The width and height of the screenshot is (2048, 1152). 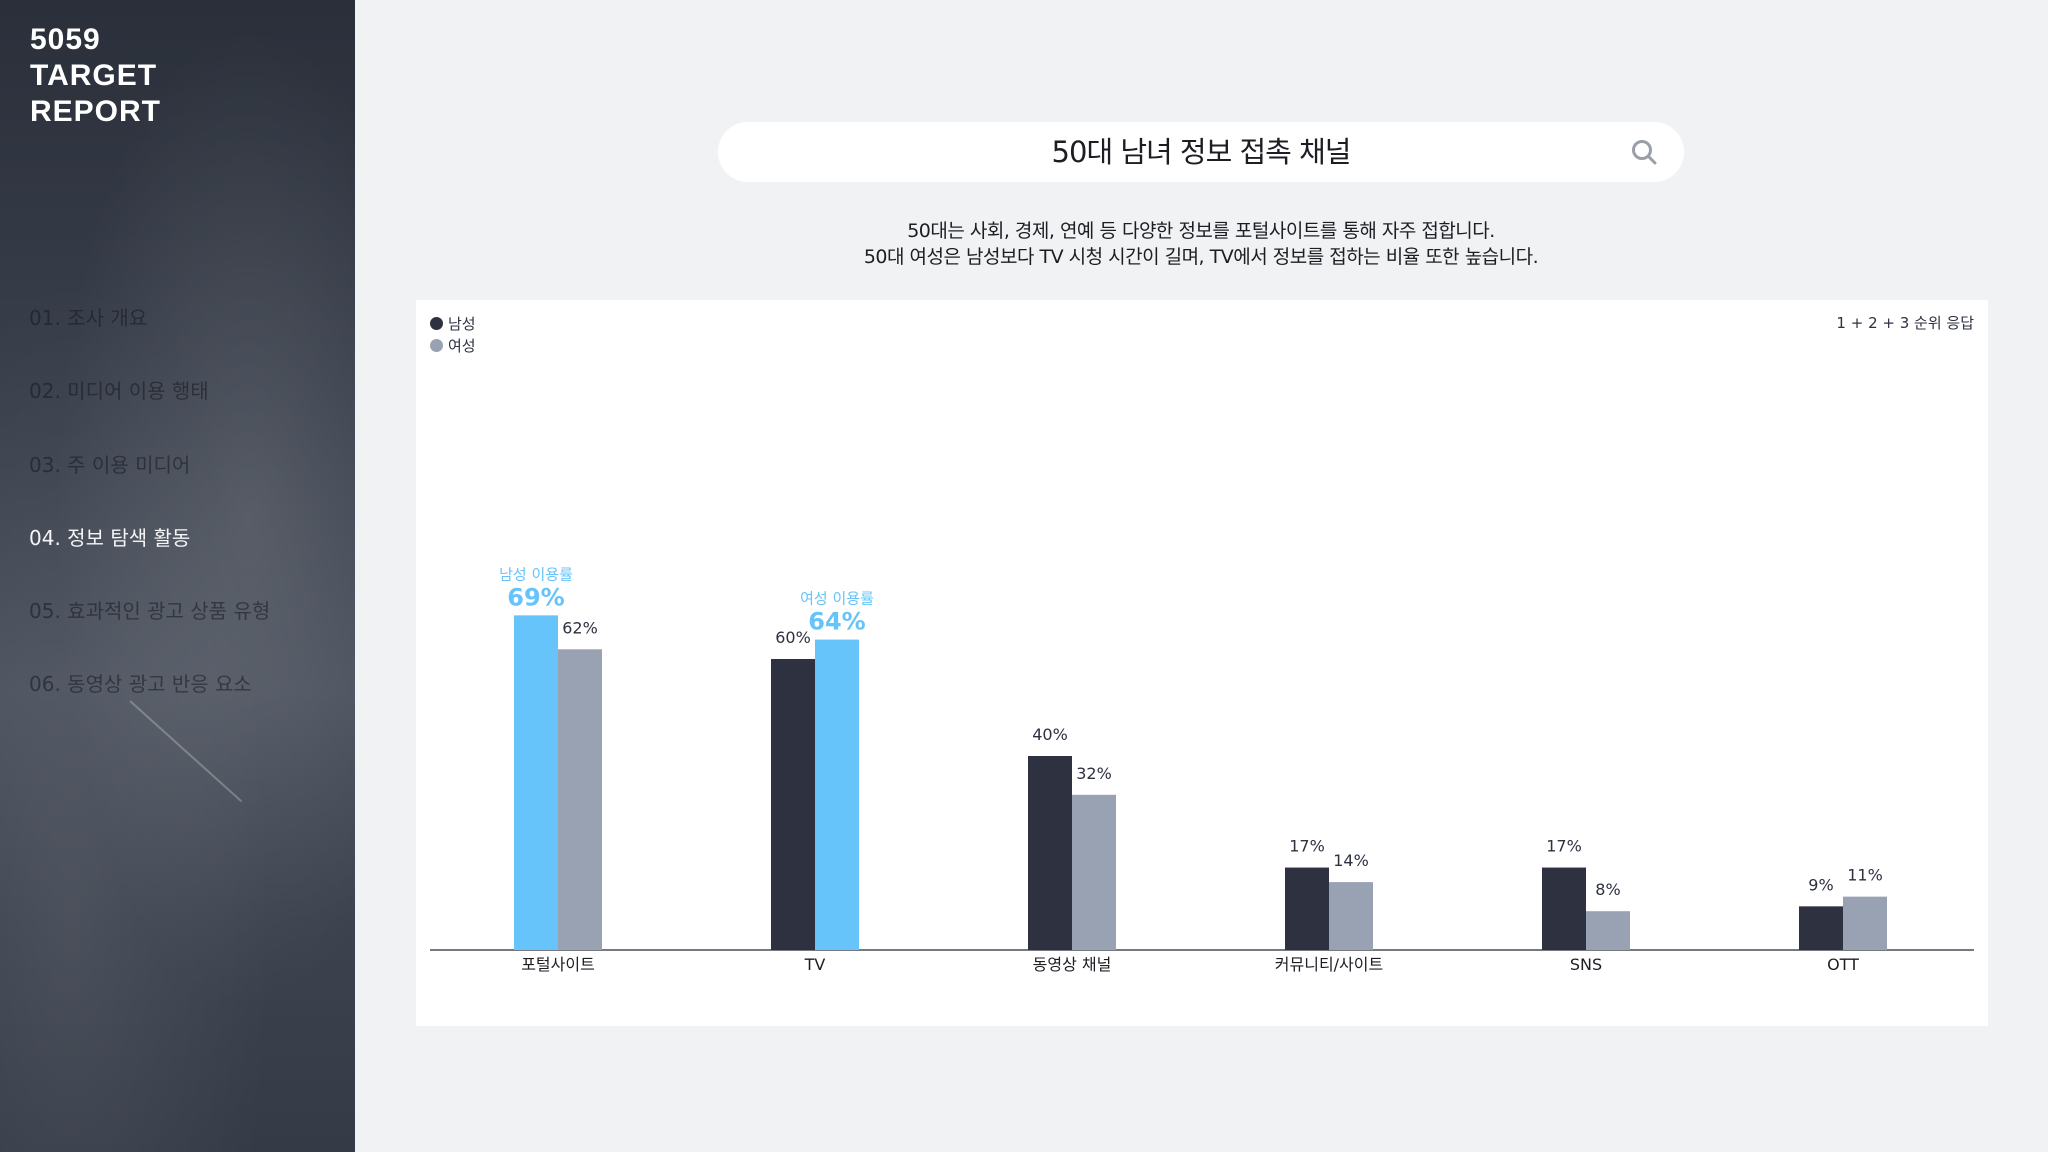 What do you see at coordinates (110, 537) in the screenshot?
I see `sidebar-item-info-search: 04. 정보 탐색 활동` at bounding box center [110, 537].